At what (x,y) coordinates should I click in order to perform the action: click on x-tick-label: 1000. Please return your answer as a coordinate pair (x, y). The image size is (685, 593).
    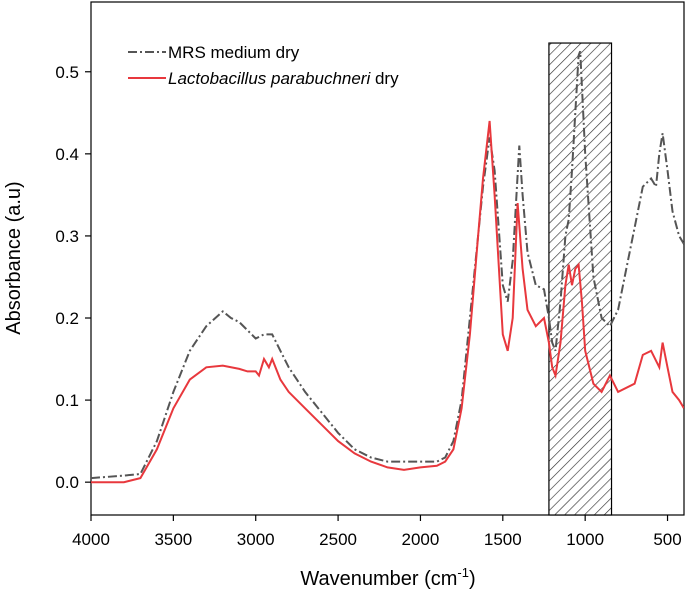
    Looking at the image, I should click on (585, 539).